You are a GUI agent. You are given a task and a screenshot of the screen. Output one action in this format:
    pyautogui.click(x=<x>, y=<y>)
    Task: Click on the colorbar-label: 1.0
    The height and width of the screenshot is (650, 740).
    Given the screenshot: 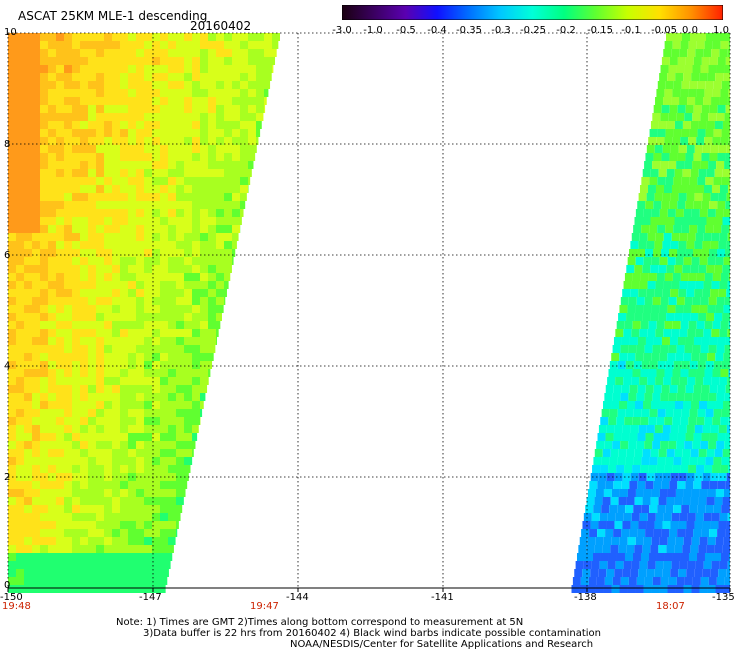 What is the action you would take?
    pyautogui.click(x=721, y=30)
    